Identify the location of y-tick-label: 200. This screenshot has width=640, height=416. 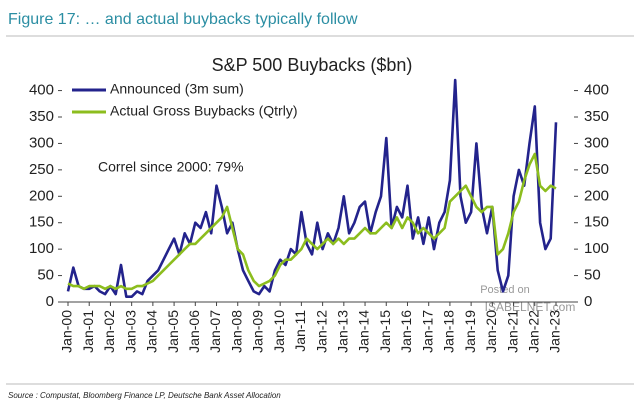
(41, 195).